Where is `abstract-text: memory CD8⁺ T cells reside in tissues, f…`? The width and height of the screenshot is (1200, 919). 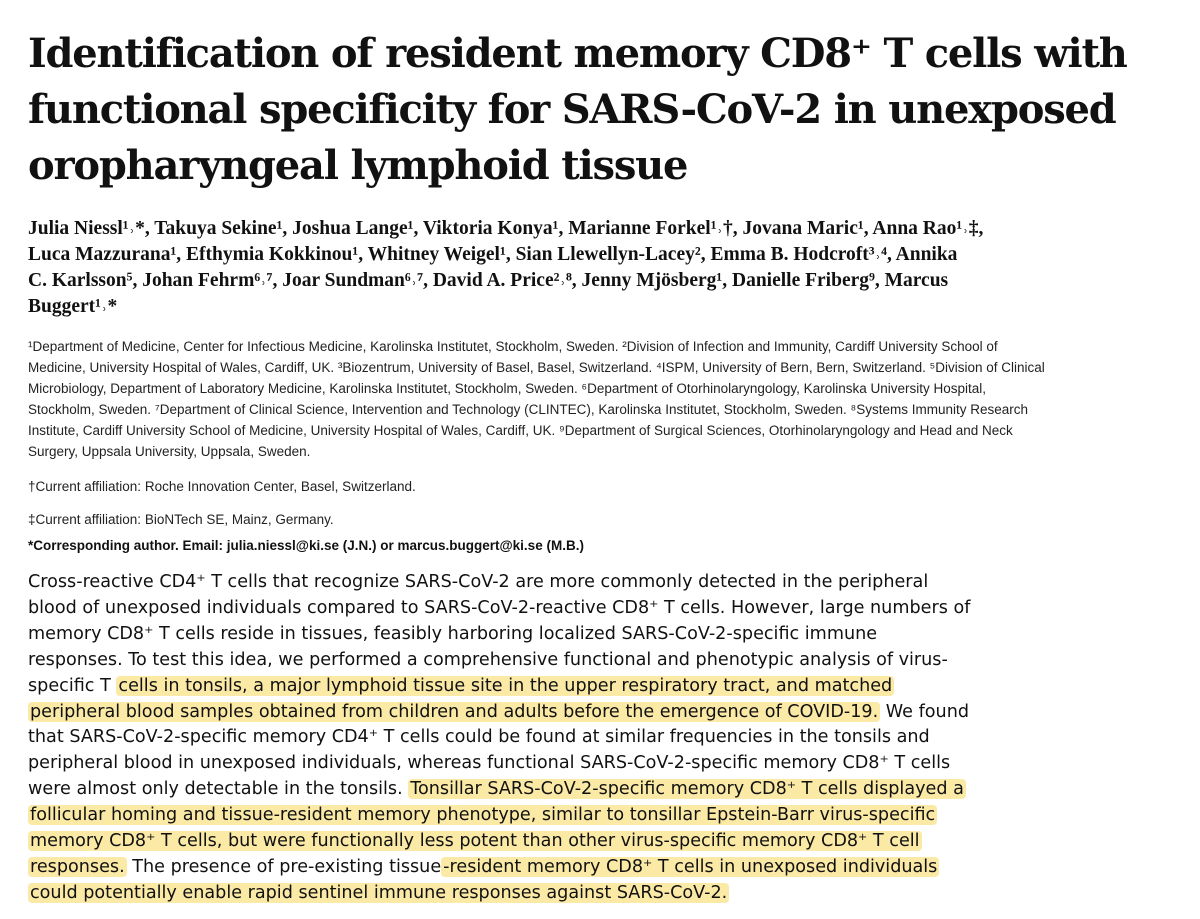
abstract-text: memory CD8⁺ T cells reside in tissues, f… is located at coordinates (453, 633).